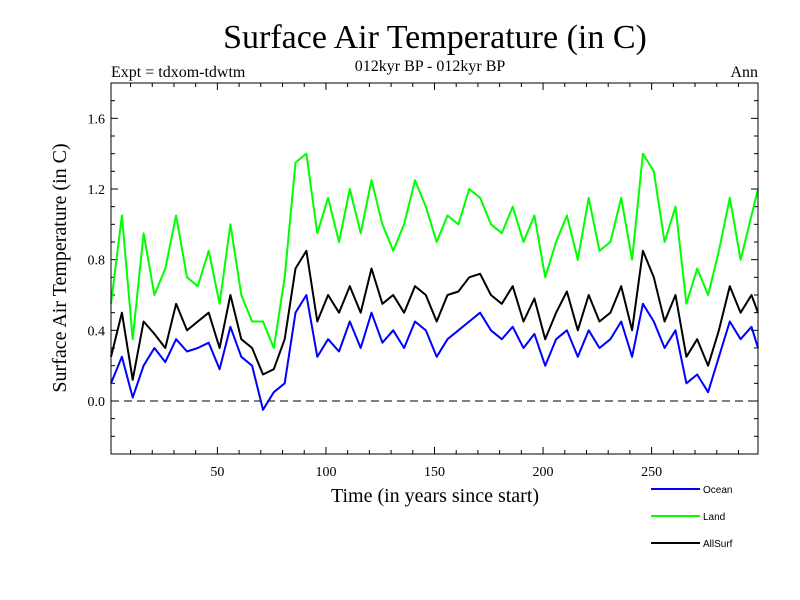 The image size is (800, 600). Describe the element at coordinates (217, 472) in the screenshot. I see `x-tick-label: 50` at that location.